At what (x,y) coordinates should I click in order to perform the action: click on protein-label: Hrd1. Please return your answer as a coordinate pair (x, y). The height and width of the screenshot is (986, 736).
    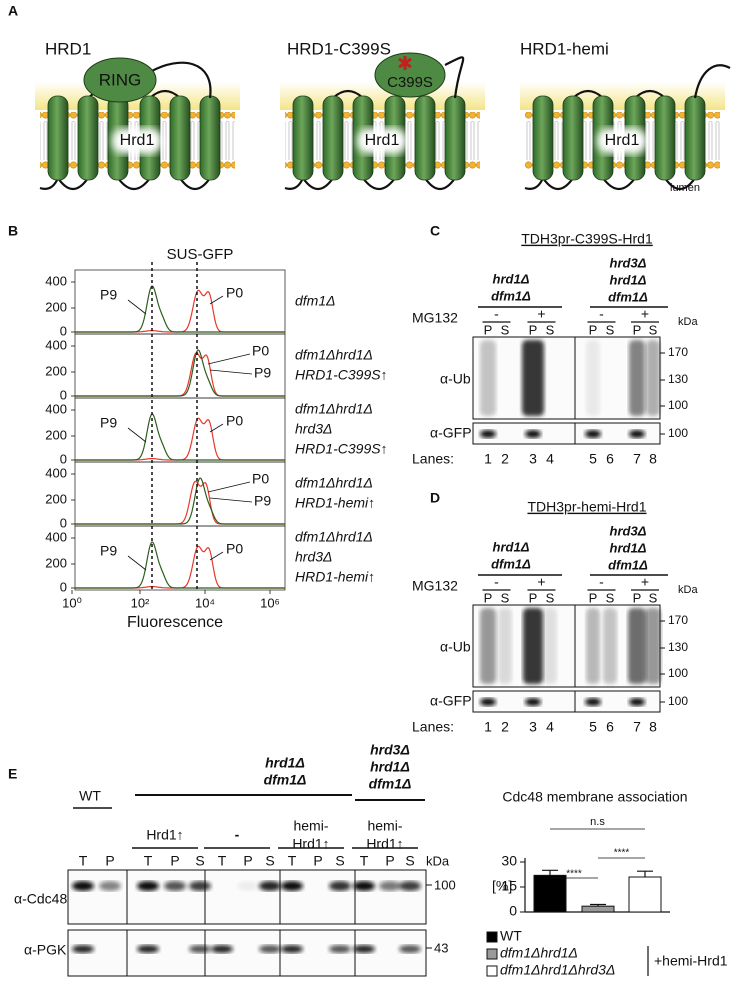
    Looking at the image, I should click on (382, 140).